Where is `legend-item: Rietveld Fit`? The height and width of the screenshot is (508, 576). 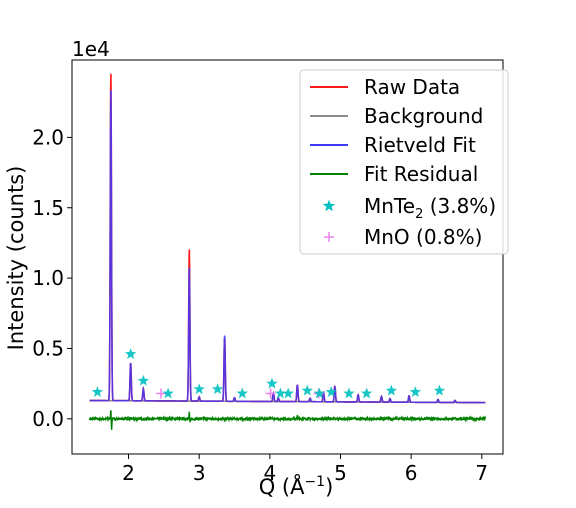 legend-item: Rietveld Fit is located at coordinates (393, 145).